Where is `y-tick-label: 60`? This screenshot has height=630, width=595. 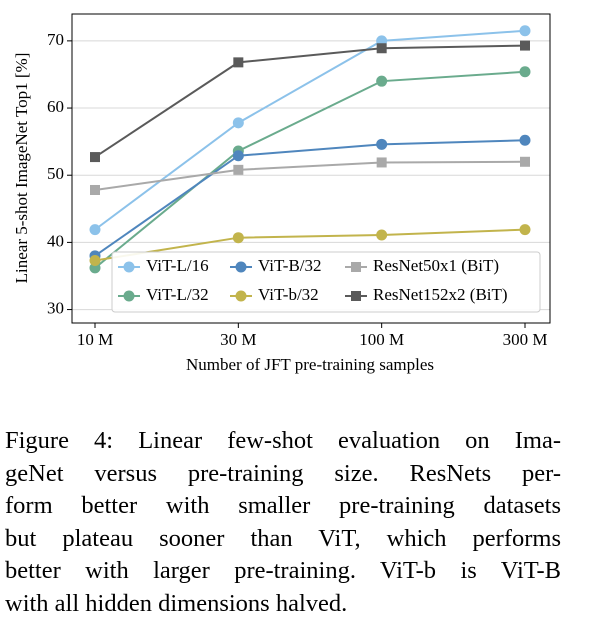
y-tick-label: 60 is located at coordinates (55, 106).